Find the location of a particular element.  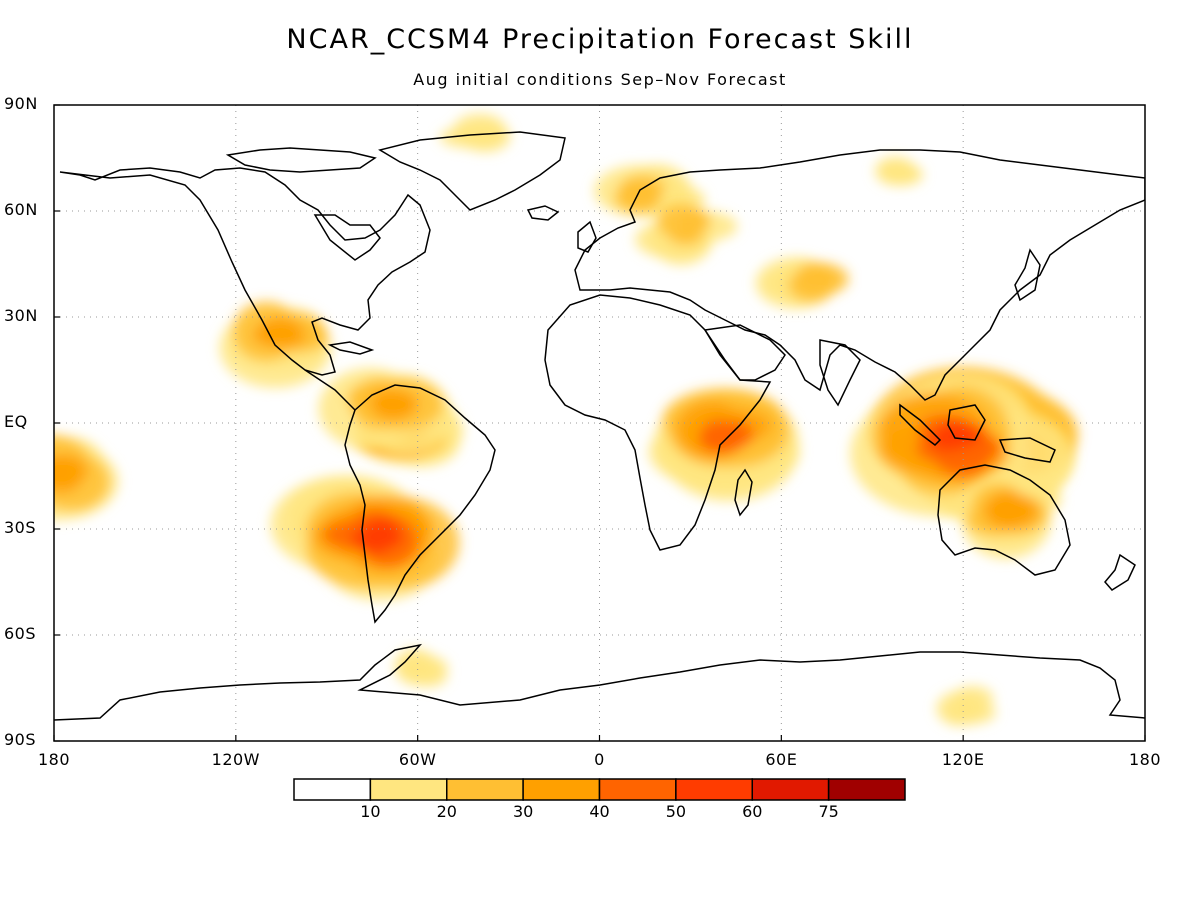

lon-label-0: 0 is located at coordinates (599, 759).